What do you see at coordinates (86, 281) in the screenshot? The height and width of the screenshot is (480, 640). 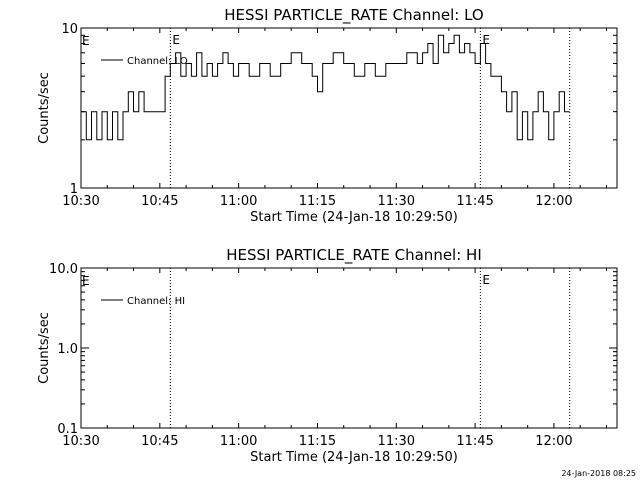 I see `chart-2-event-marker-label-start: E` at bounding box center [86, 281].